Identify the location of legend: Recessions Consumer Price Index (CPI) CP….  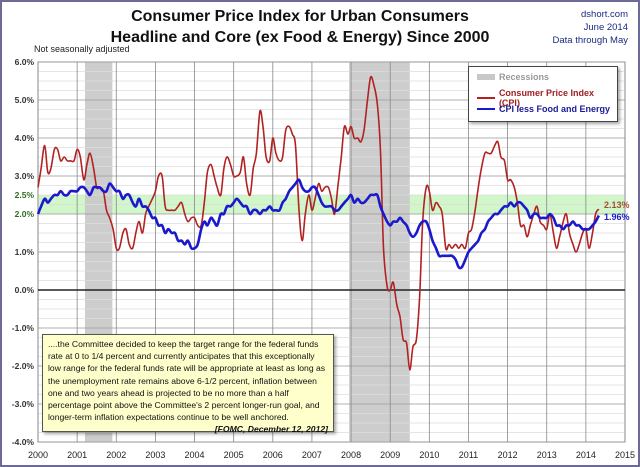
(543, 94).